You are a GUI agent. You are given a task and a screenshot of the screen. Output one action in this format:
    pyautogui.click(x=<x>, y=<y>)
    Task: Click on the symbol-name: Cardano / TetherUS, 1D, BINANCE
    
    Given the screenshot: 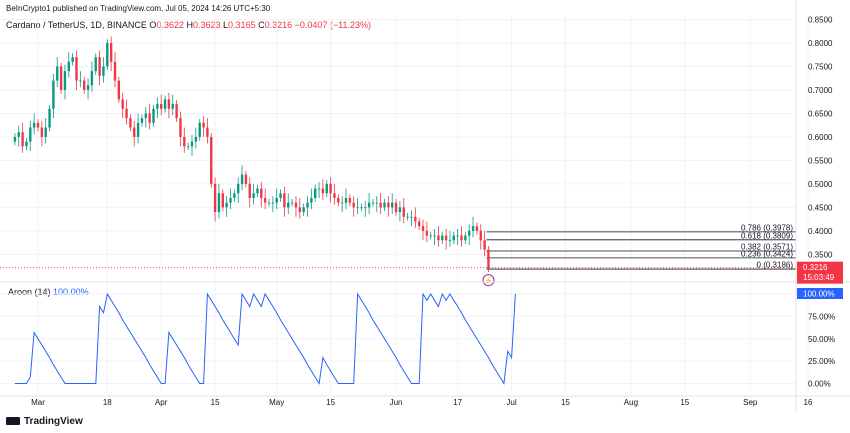 What is the action you would take?
    pyautogui.click(x=76, y=25)
    